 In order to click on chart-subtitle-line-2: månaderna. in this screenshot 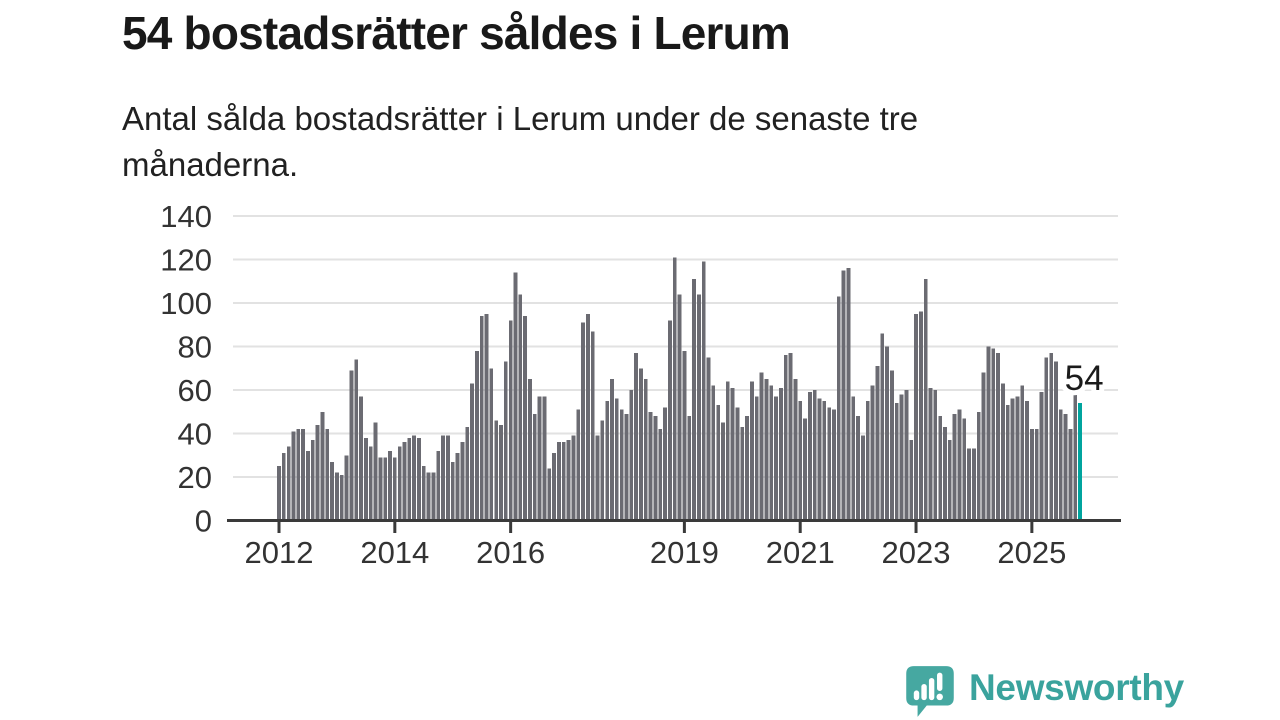, I will do `click(210, 164)`.